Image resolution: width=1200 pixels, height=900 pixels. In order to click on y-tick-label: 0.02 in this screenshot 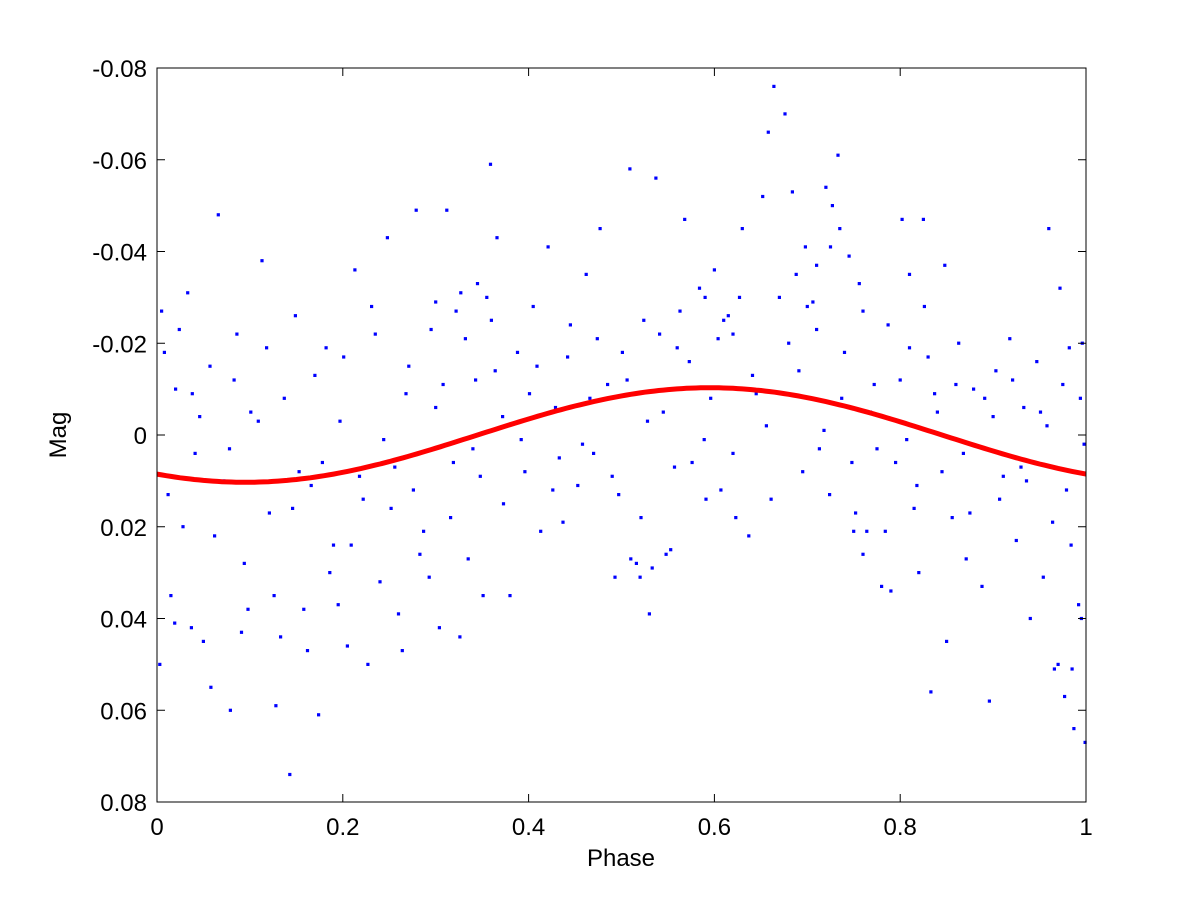, I will do `click(123, 528)`.